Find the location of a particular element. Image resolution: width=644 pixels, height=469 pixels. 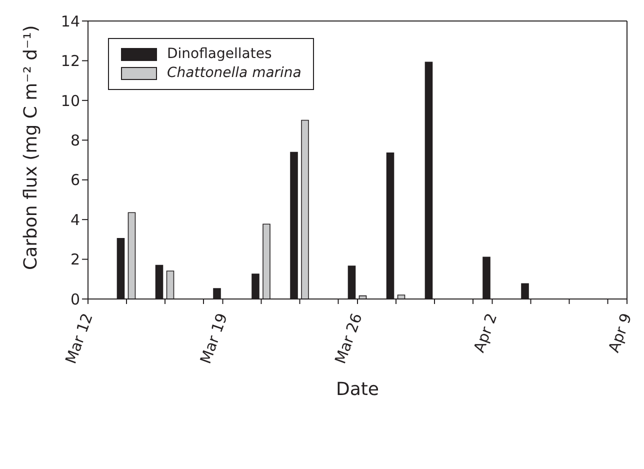

x-tick-label: Mar 19 is located at coordinates (214, 338).